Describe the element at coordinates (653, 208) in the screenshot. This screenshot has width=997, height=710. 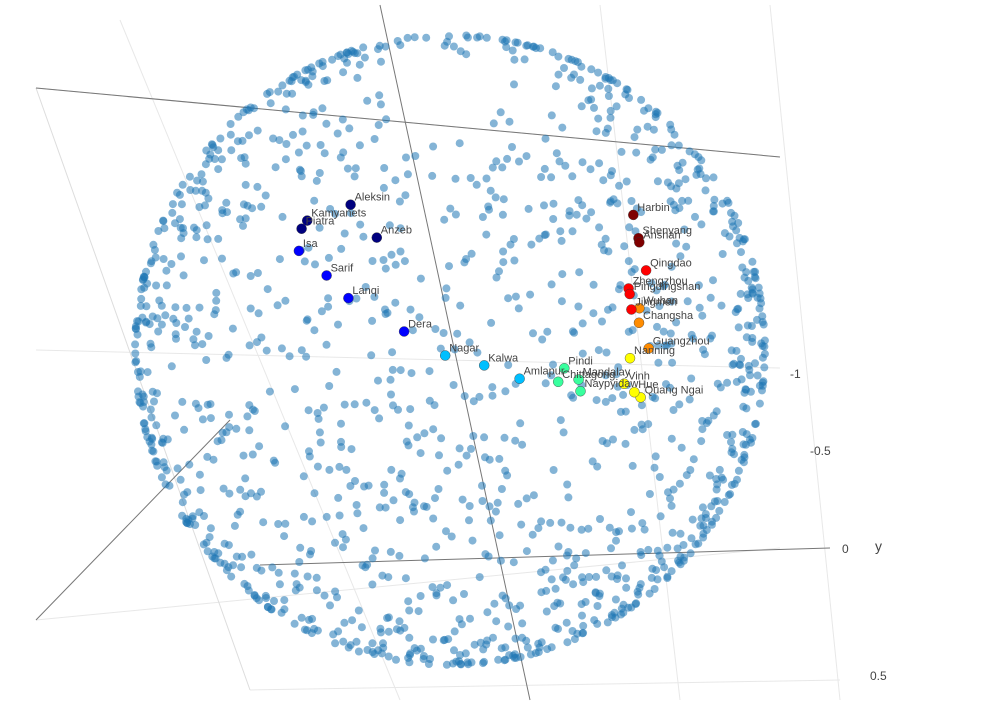
I see `route-city-label: Harbin` at that location.